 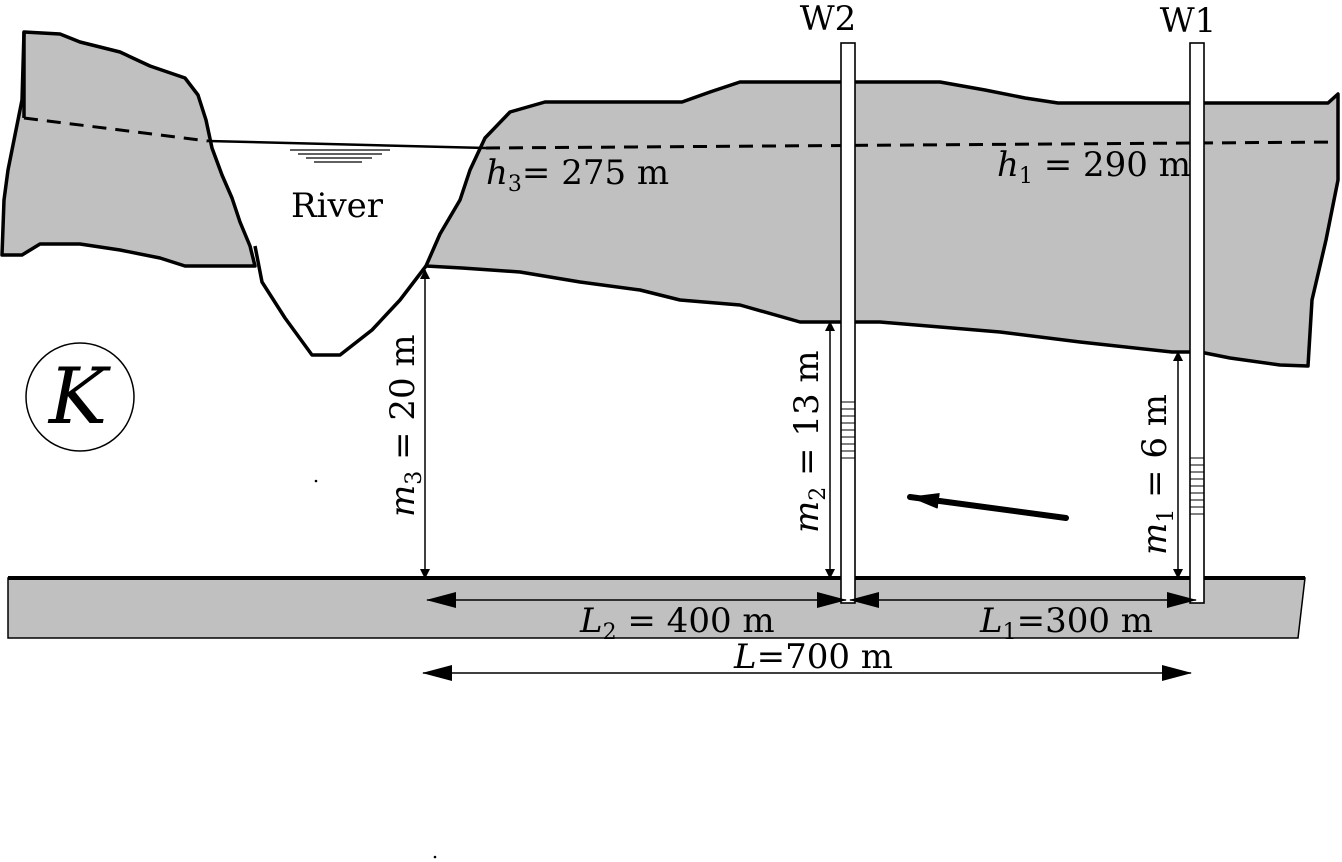 What do you see at coordinates (828, 19) in the screenshot?
I see `well-w2-label: W2` at bounding box center [828, 19].